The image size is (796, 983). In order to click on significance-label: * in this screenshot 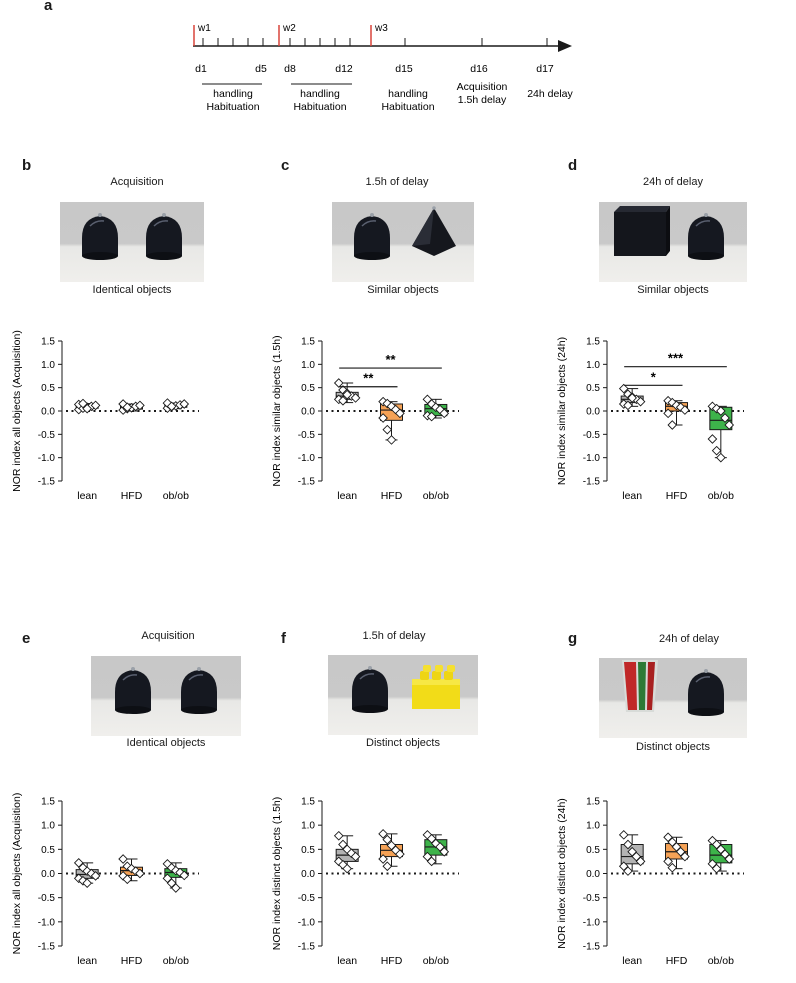, I will do `click(654, 376)`.